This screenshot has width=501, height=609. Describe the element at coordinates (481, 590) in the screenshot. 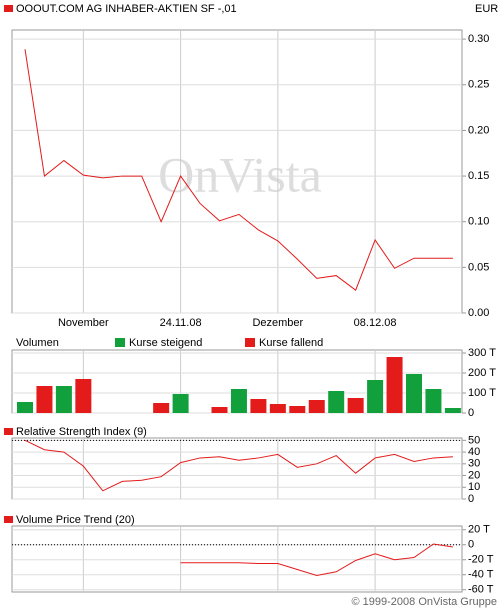

I see `y-tick-label: -60 T` at that location.